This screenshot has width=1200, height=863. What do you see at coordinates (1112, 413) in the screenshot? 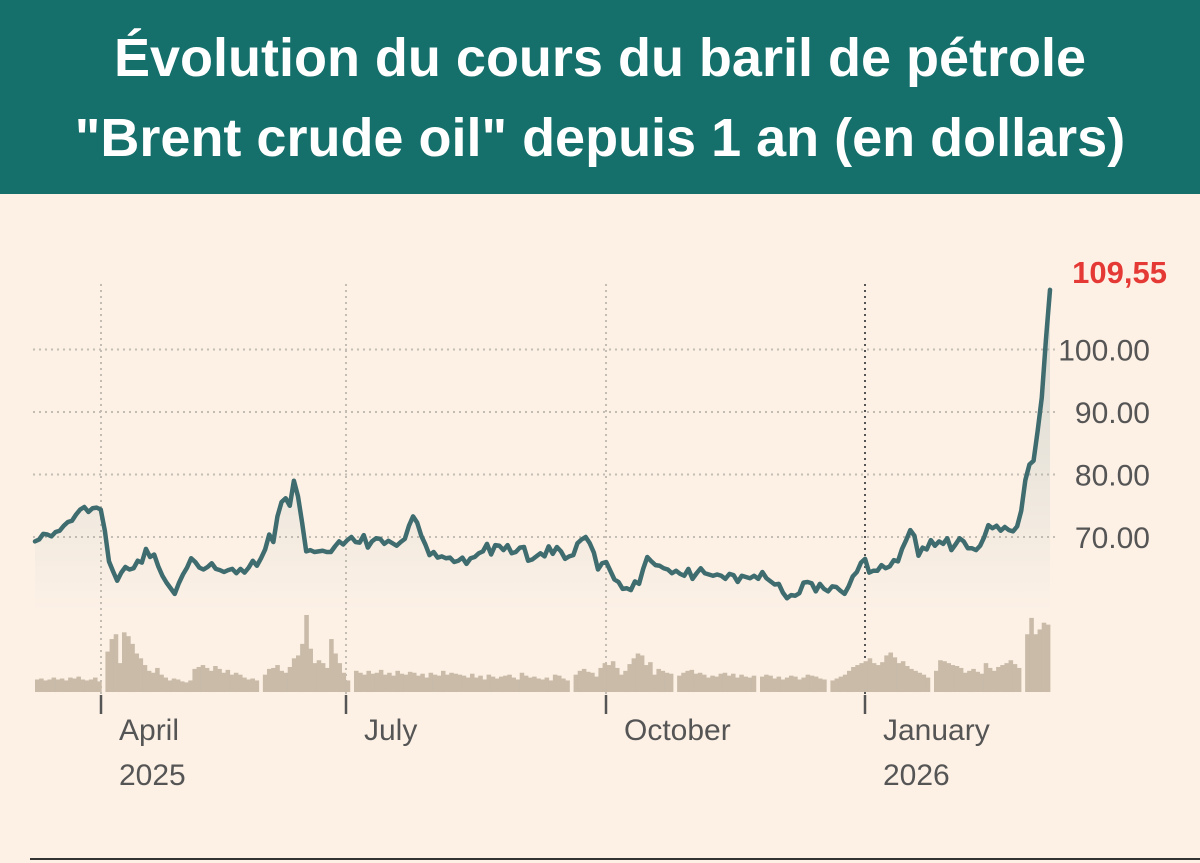
I see `y-tick-label: 90.00` at bounding box center [1112, 413].